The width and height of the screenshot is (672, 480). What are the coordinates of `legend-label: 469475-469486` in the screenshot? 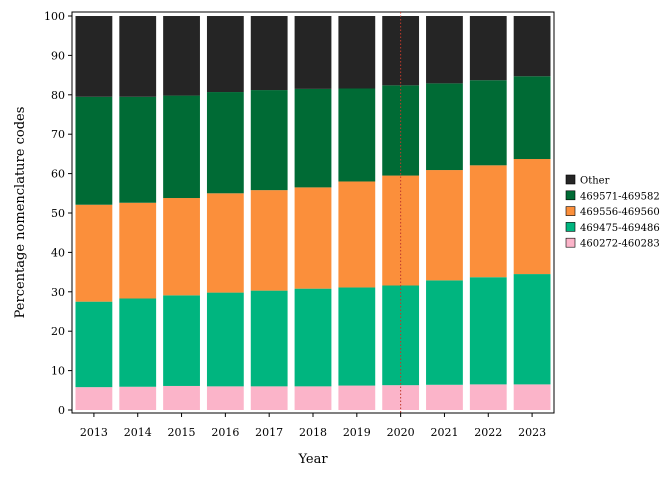 It's located at (620, 228).